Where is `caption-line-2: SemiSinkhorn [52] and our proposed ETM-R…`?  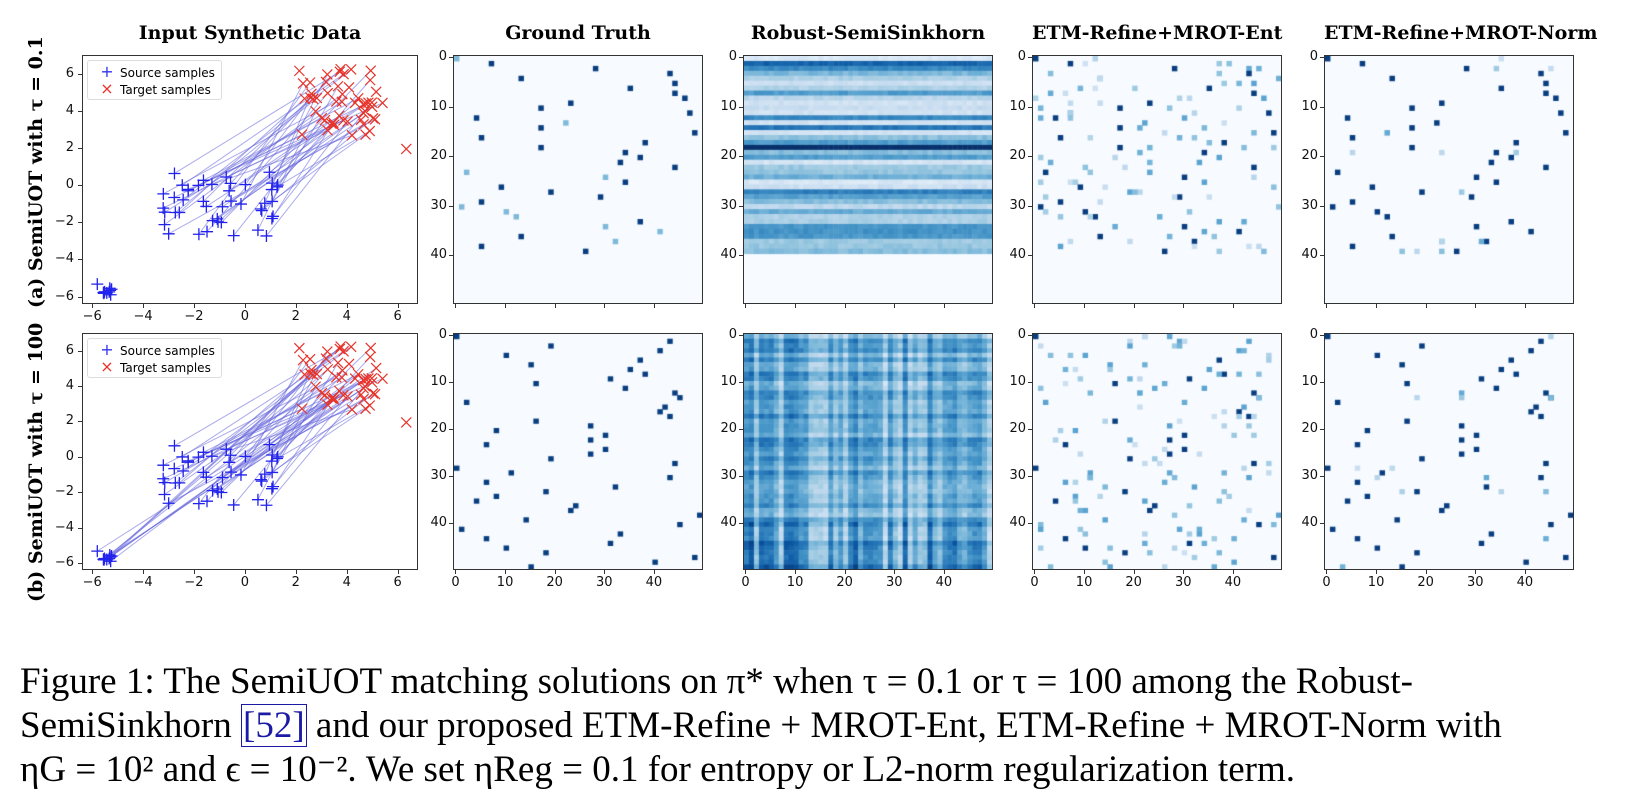
caption-line-2: SemiSinkhorn [52] and our proposed ETM-R… is located at coordinates (825, 726).